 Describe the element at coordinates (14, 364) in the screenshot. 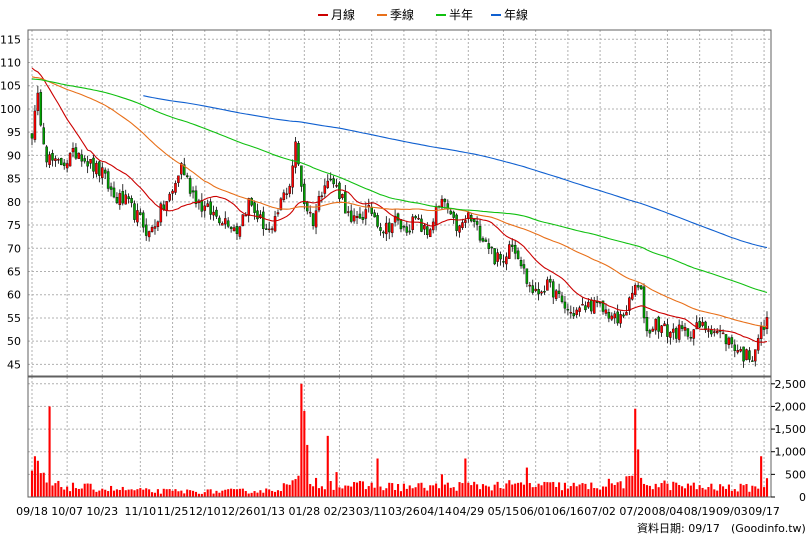

I see `price-tick-label: 45` at that location.